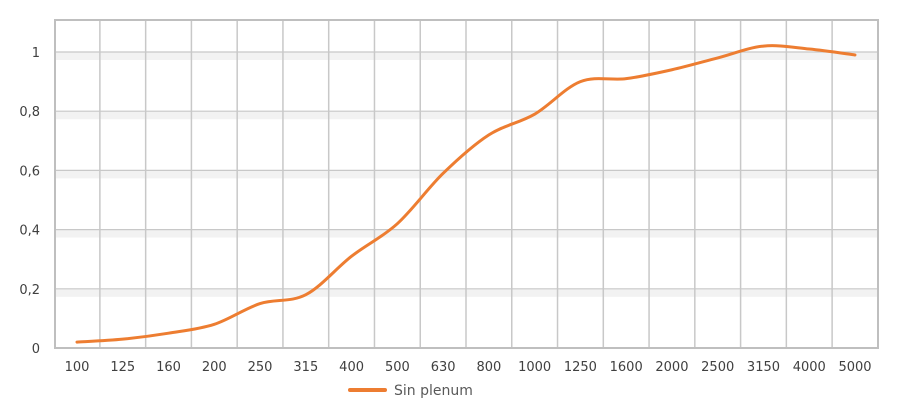  Describe the element at coordinates (260, 367) in the screenshot. I see `x-tick-label: 250` at that location.